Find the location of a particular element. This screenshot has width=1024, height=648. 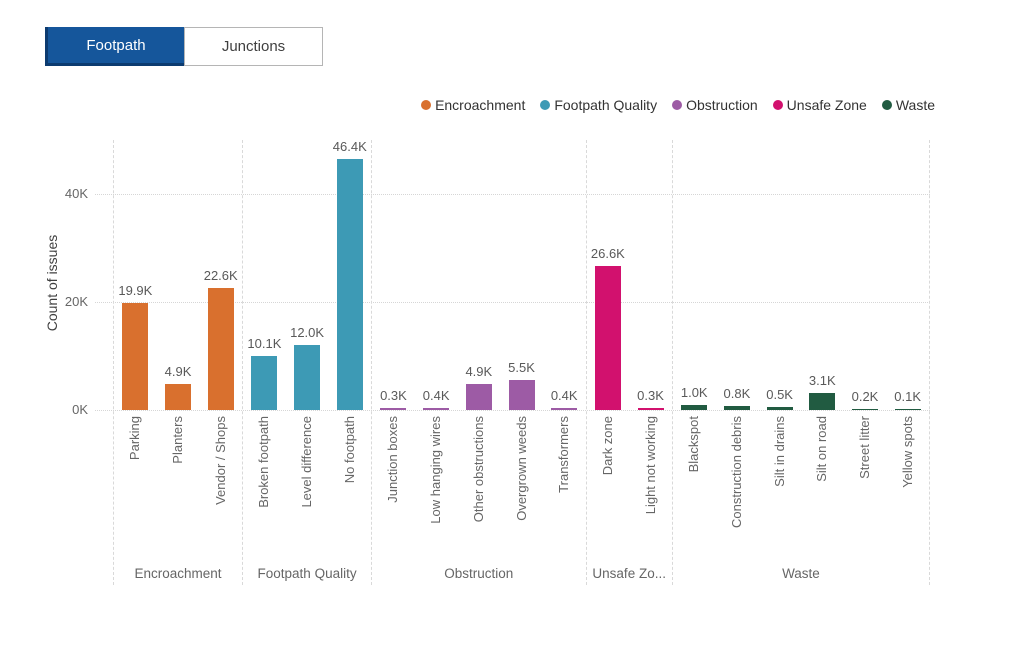

x-axis-label: Overgrown weeds is located at coordinates (521, 468).